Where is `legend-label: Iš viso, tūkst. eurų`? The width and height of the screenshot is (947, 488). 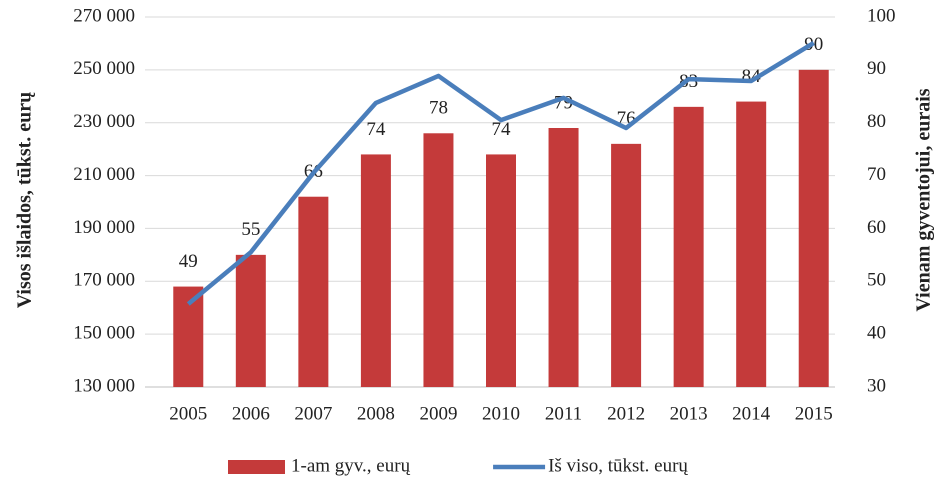 legend-label: Iš viso, tūkst. eurų is located at coordinates (618, 465).